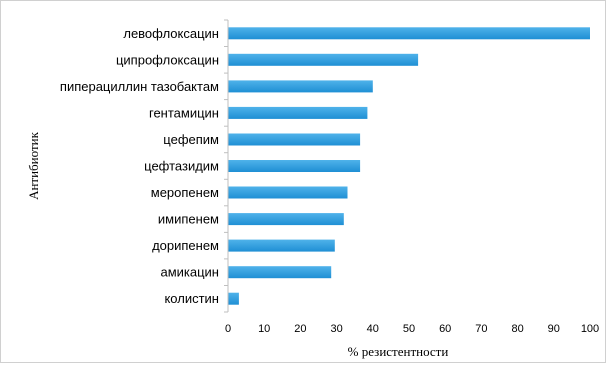 The height and width of the screenshot is (365, 608). I want to click on category-label: амикацин, so click(189, 272).